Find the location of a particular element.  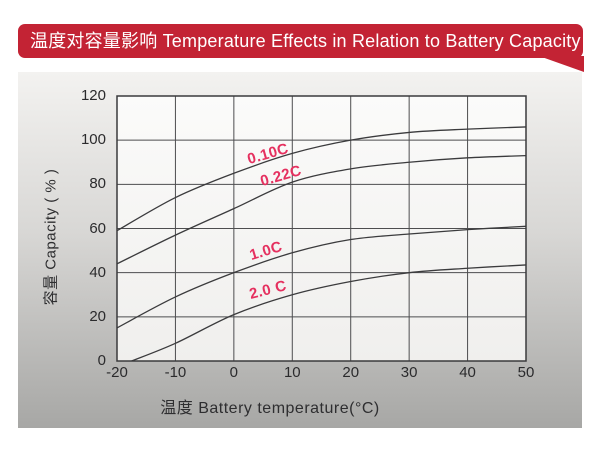

y-tick-label: 40 is located at coordinates (97, 272).